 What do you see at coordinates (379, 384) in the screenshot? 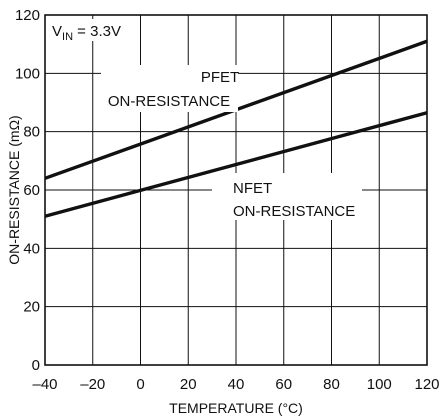
I see `x-tick-label: 100` at bounding box center [379, 384].